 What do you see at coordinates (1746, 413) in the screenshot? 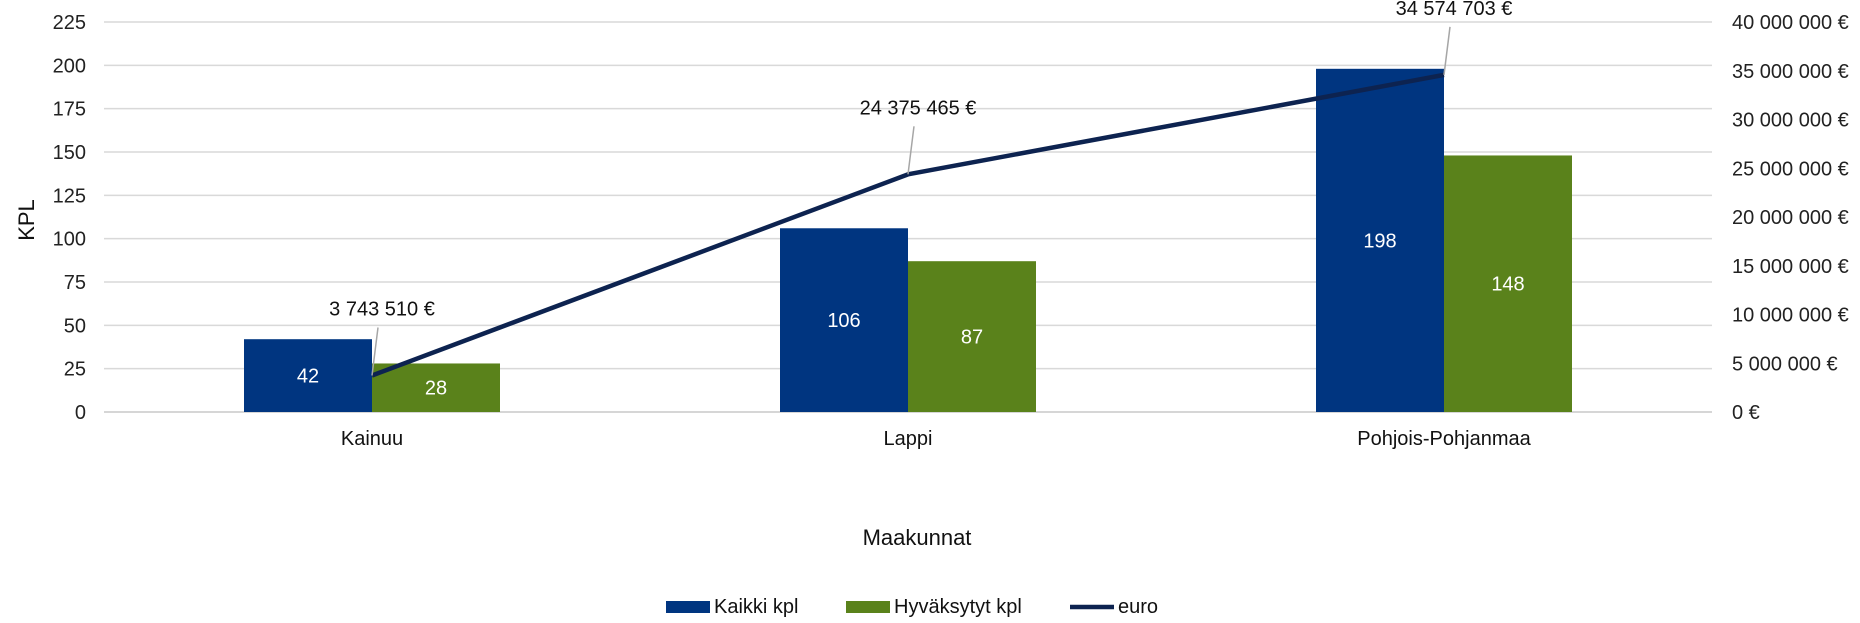
I see `y2-tick-label: 0 €` at bounding box center [1746, 413].